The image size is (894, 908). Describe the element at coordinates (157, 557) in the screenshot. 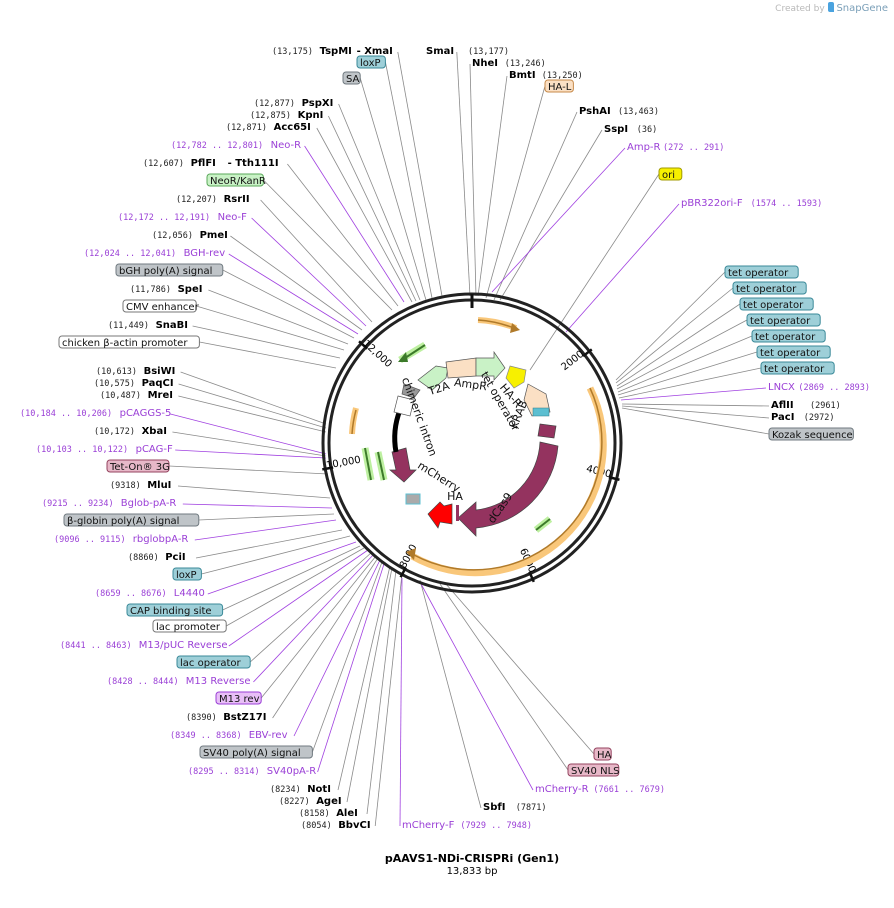

I see `enzyme-label-pcii: (8860) PciI` at that location.